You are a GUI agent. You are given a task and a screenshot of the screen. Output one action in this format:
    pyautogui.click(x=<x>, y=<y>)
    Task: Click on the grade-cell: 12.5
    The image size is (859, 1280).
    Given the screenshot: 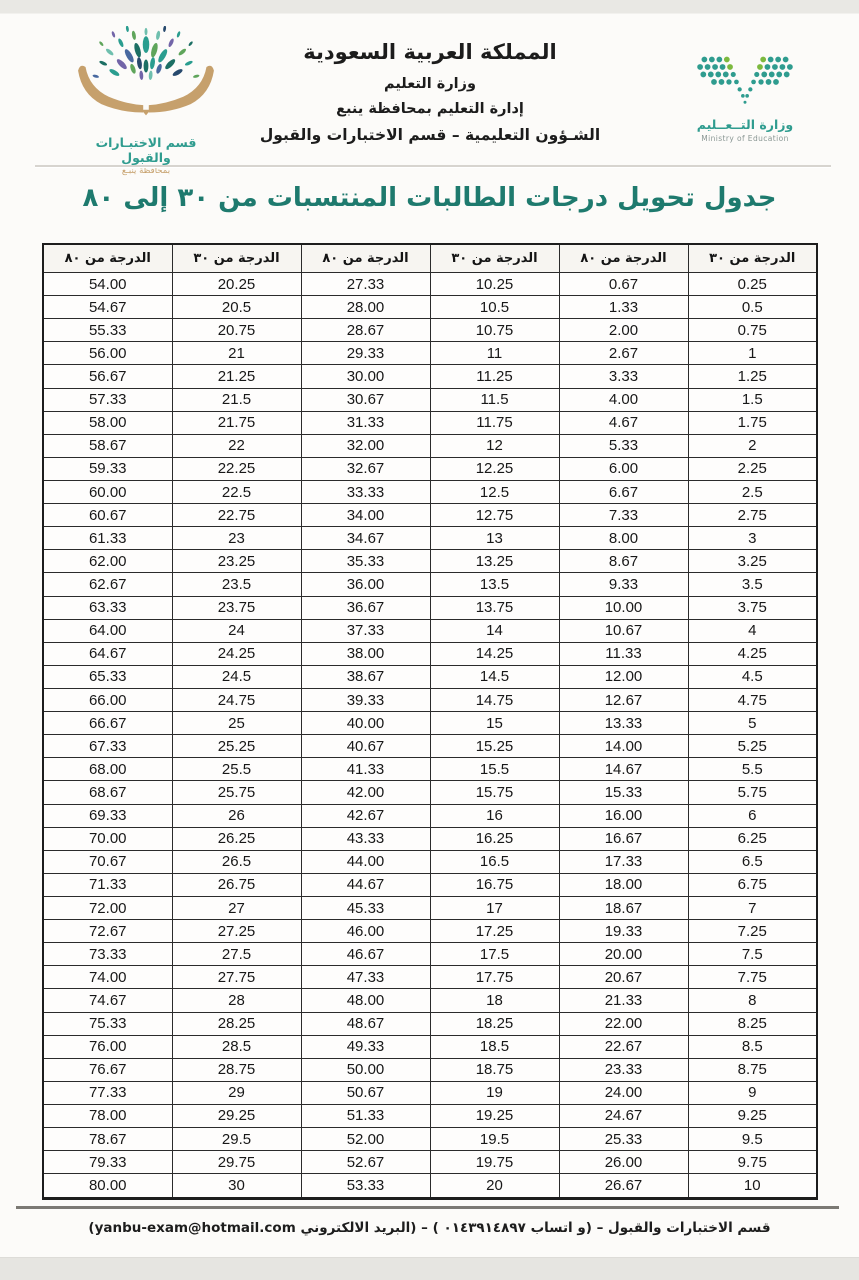 What is the action you would take?
    pyautogui.click(x=494, y=492)
    